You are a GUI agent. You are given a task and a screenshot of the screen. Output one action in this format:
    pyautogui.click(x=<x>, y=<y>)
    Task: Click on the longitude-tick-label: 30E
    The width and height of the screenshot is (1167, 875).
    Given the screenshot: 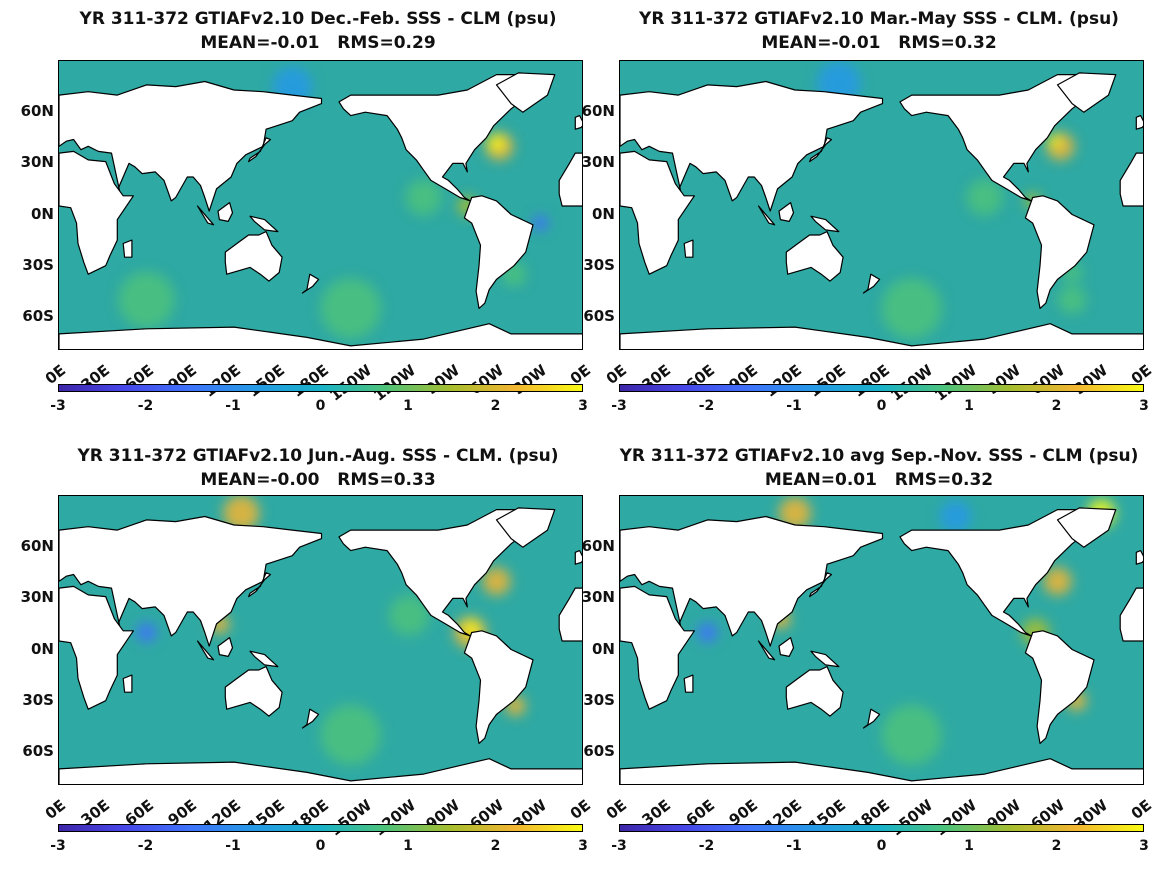 What is the action you would take?
    pyautogui.click(x=656, y=813)
    